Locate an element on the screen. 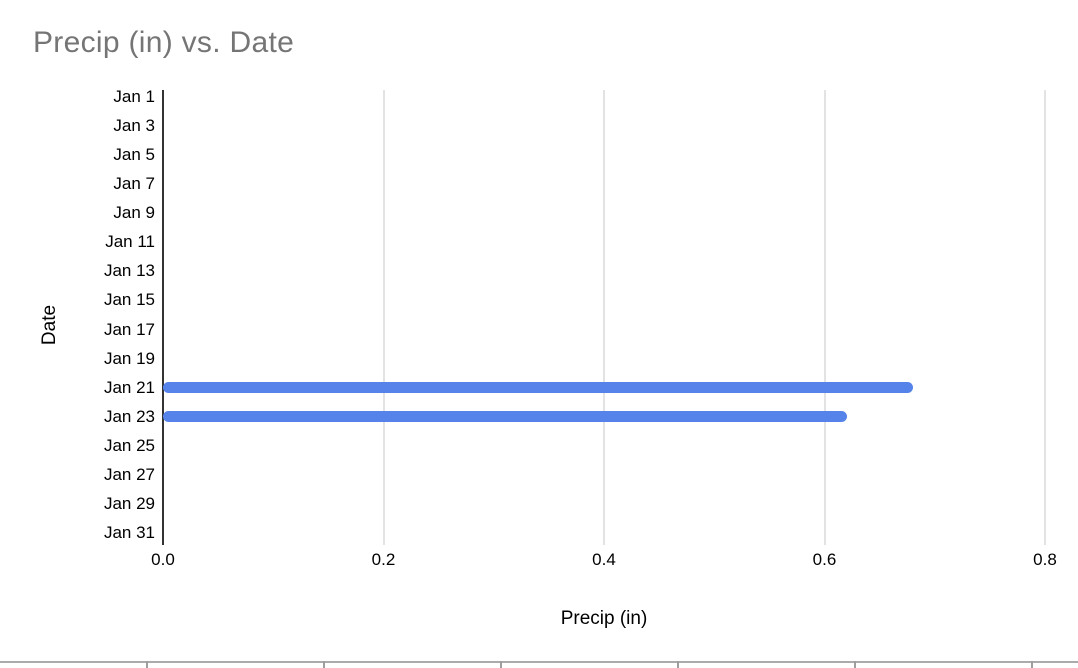  x-tick-label: 0.8 is located at coordinates (1045, 559).